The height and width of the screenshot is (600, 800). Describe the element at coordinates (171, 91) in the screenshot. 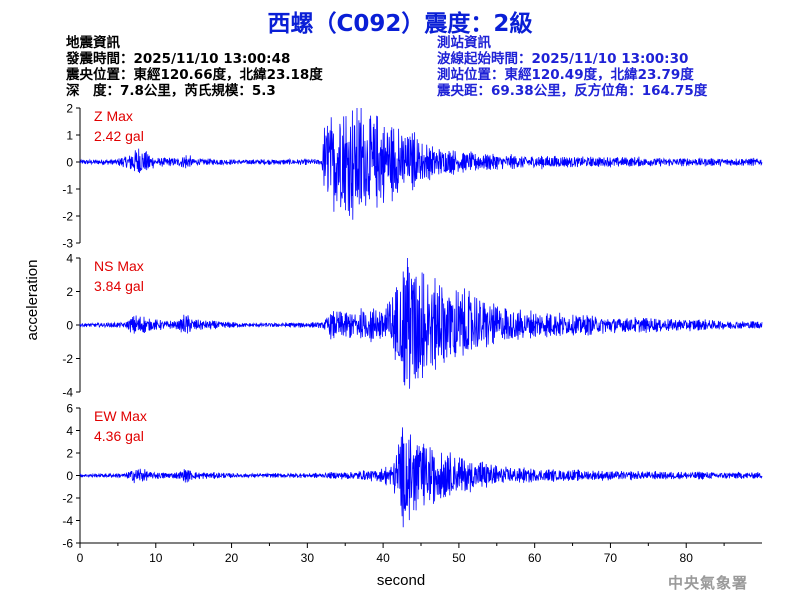

I see `depth-magnitude: 深 度：7.8公里，芮氏規模：5.3` at that location.